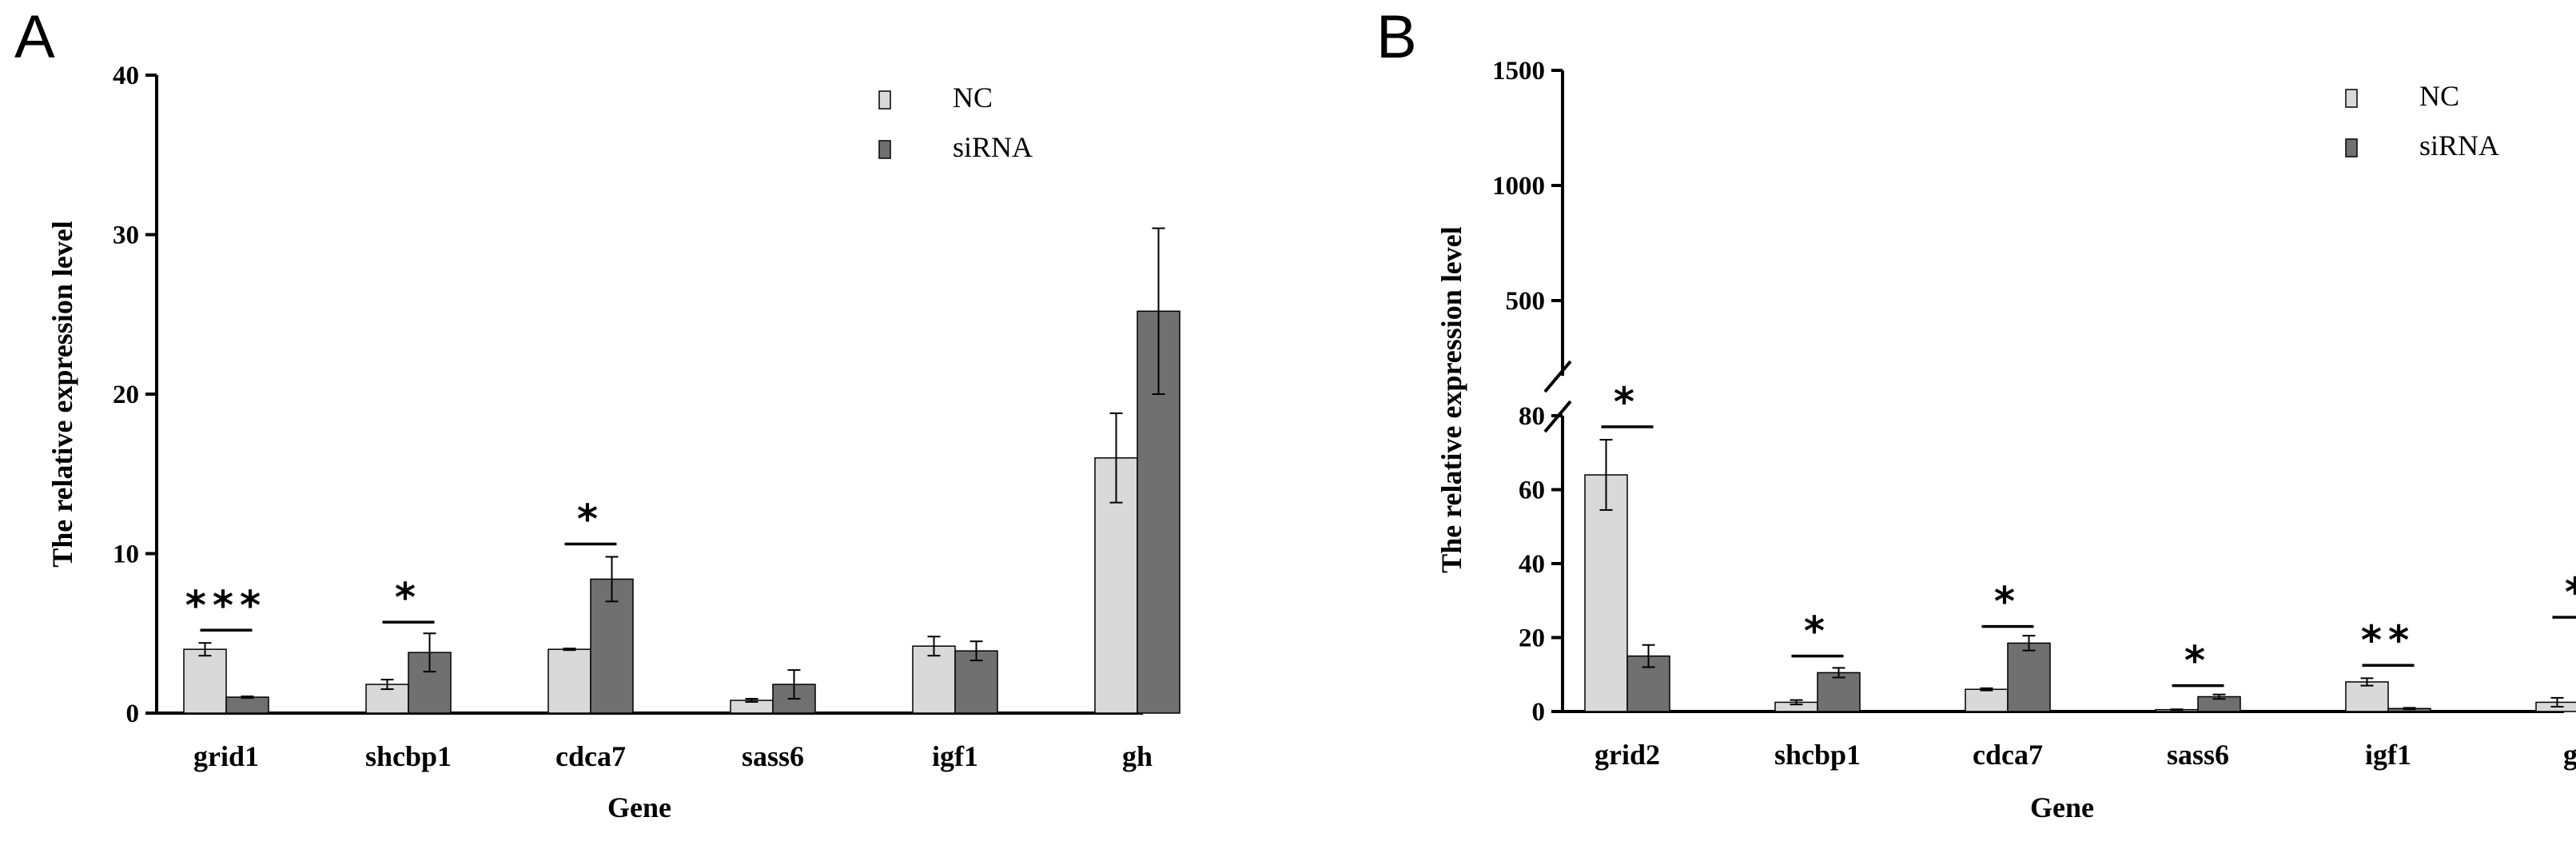 The width and height of the screenshot is (2576, 861). What do you see at coordinates (1839, 692) in the screenshot?
I see `bar-siRNA-shcbp1` at bounding box center [1839, 692].